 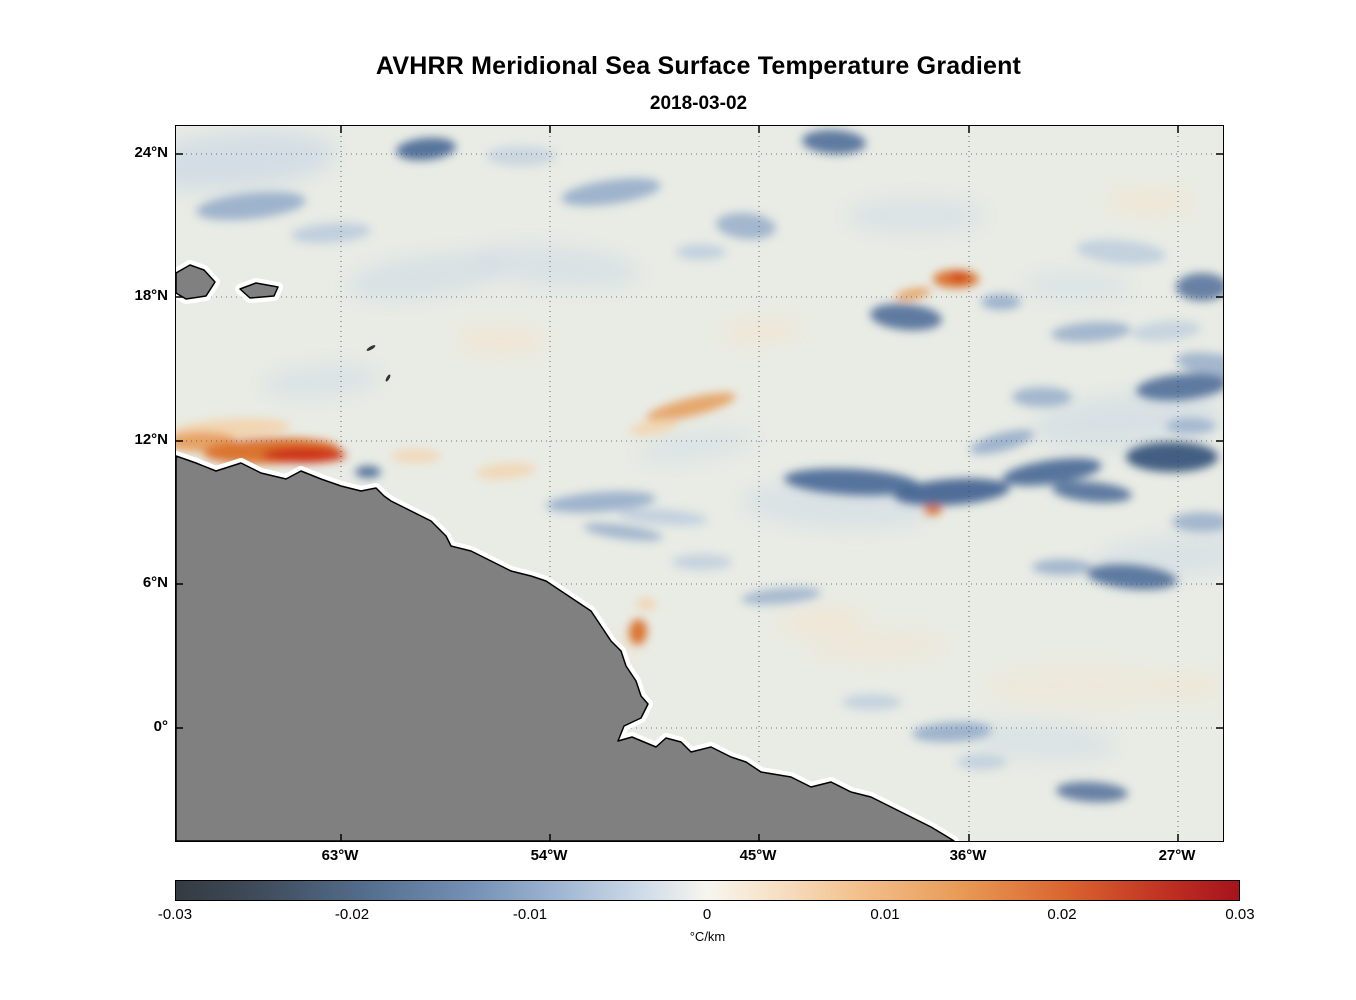 I want to click on colorbar-tick-label: -0.01, so click(x=530, y=914).